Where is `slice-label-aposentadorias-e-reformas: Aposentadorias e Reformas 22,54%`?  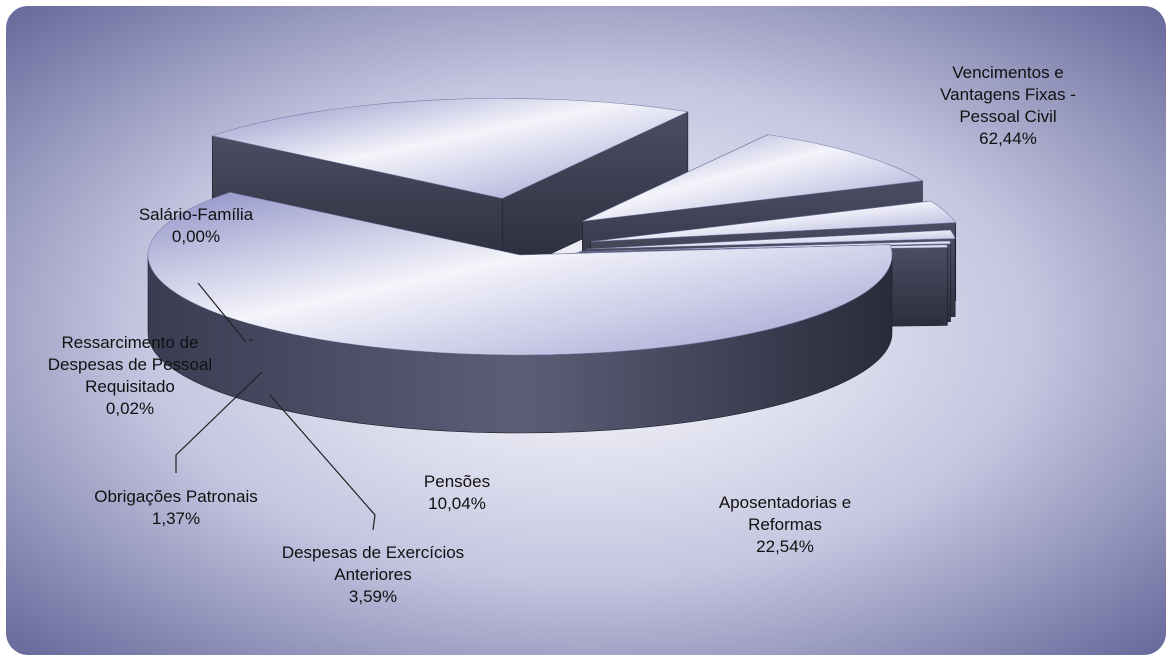 slice-label-aposentadorias-e-reformas: Aposentadorias e Reformas 22,54% is located at coordinates (785, 524).